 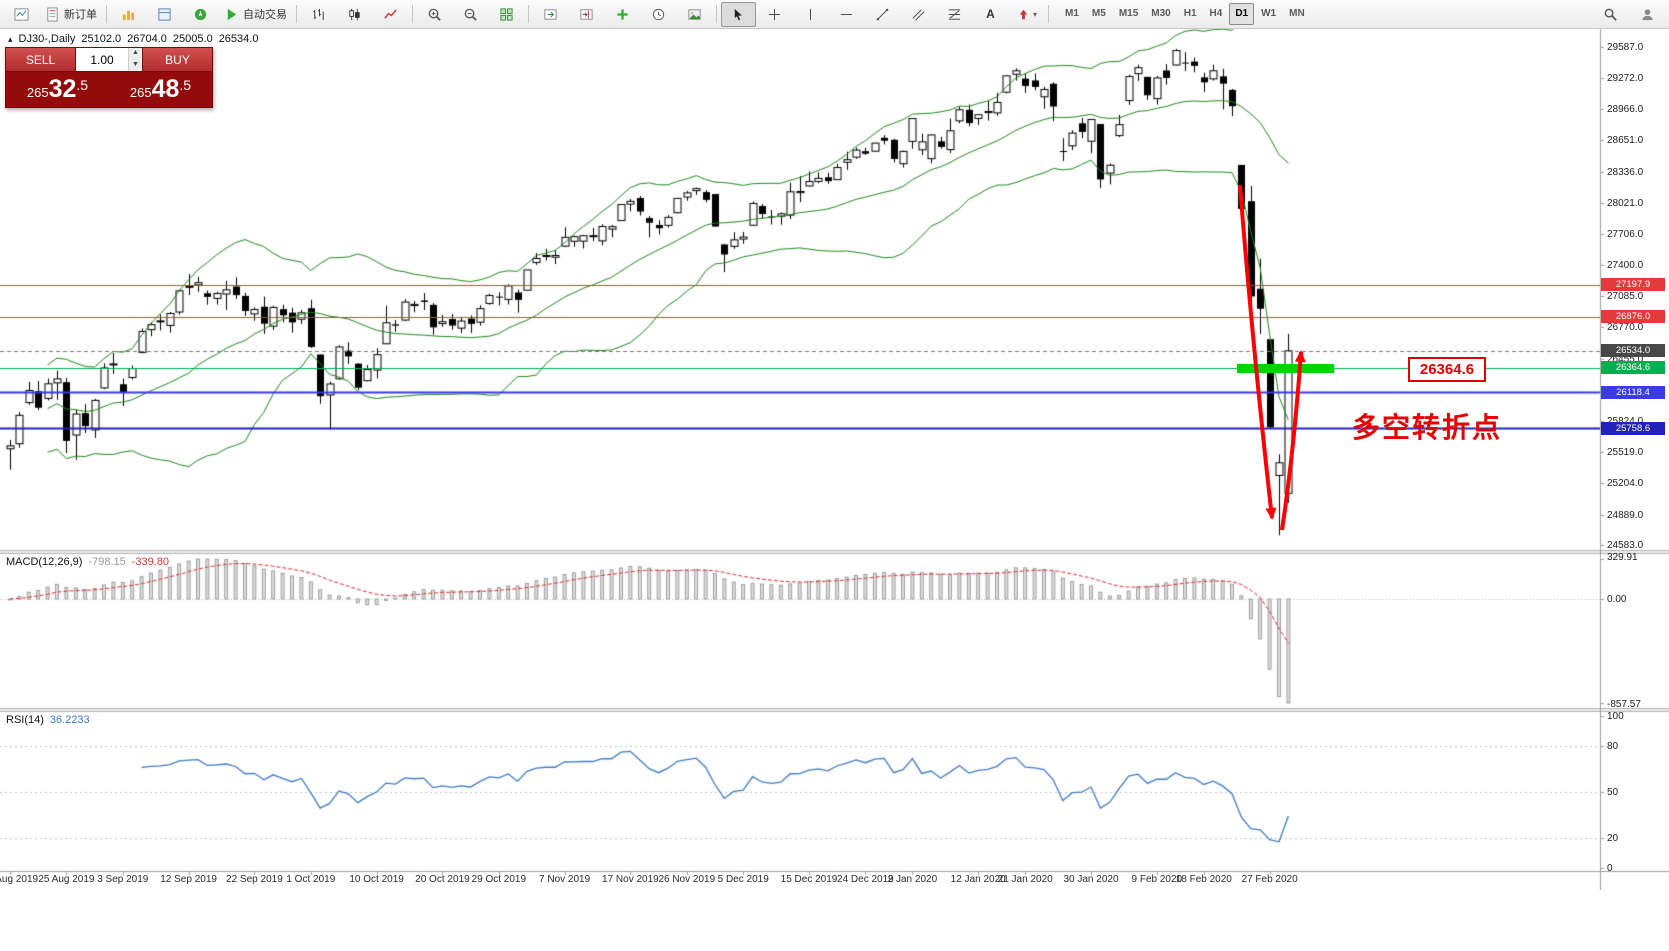 I want to click on price-axis-label: 28336.0, so click(x=1625, y=172).